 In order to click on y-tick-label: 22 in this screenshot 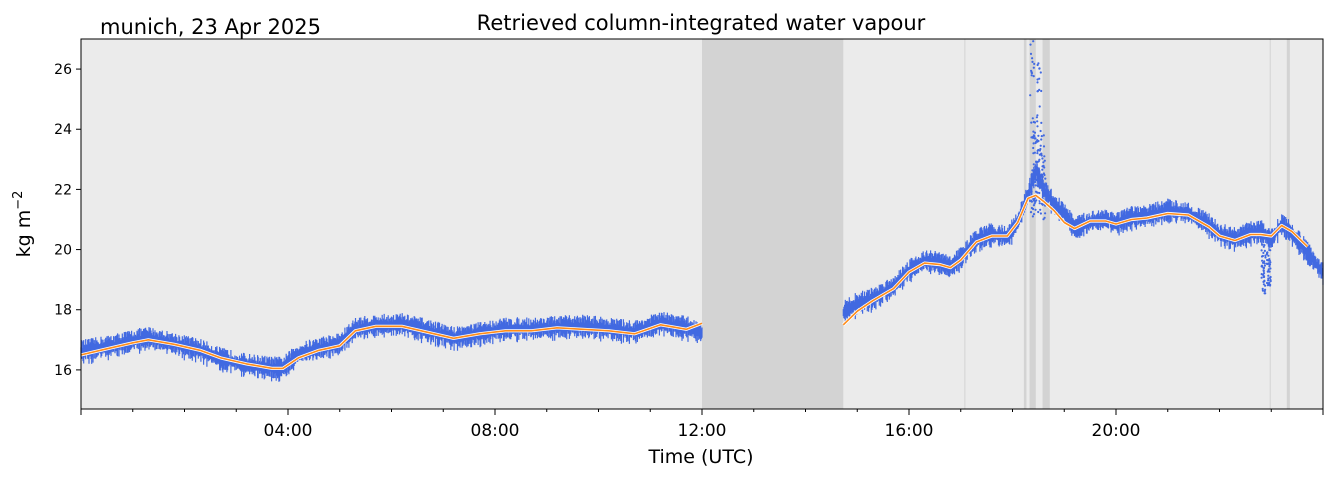, I will do `click(63, 190)`.